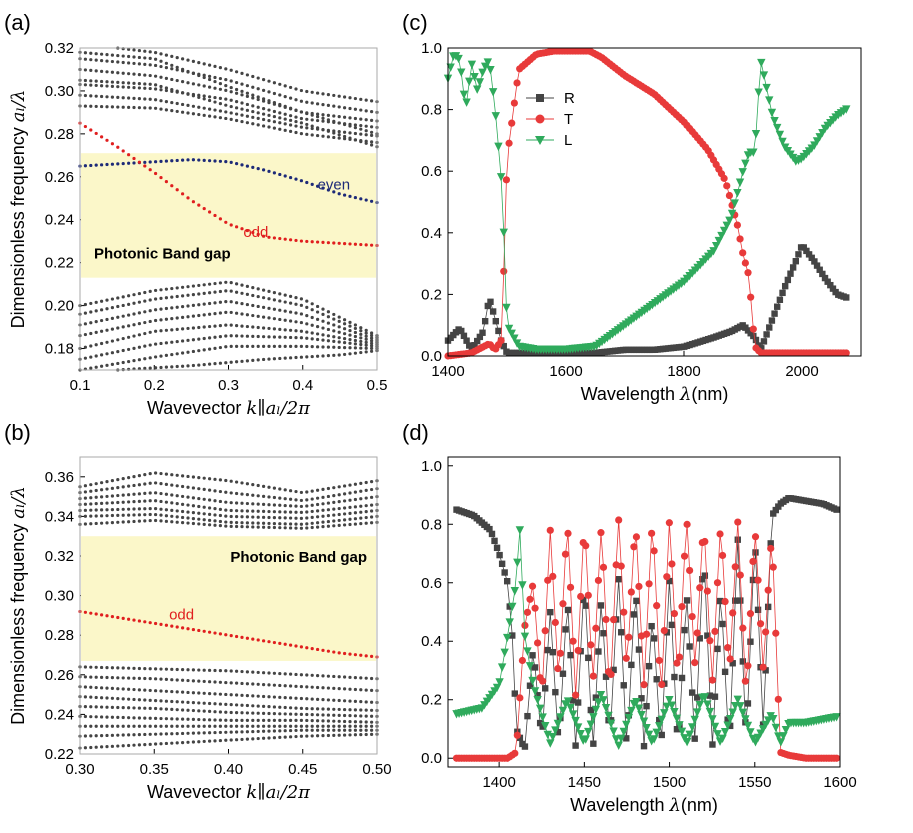 The height and width of the screenshot is (833, 913). I want to click on x-tick-label: 1600, so click(839, 782).